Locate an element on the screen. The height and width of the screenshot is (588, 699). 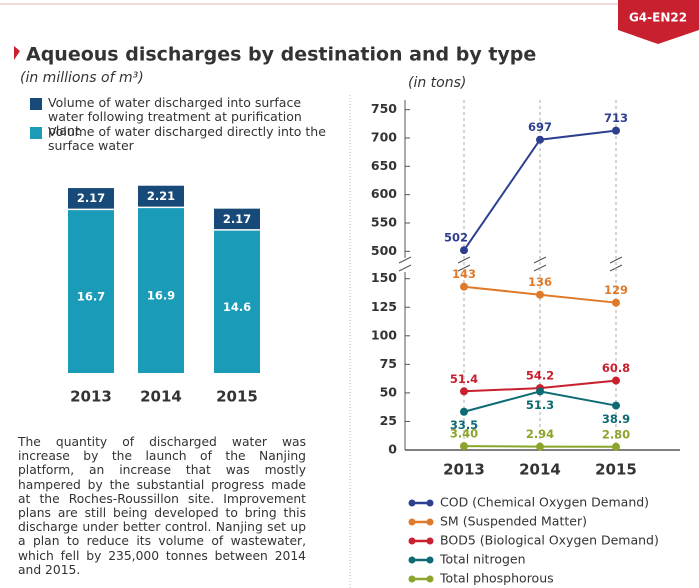
y-tick-label: 50 is located at coordinates (389, 391).